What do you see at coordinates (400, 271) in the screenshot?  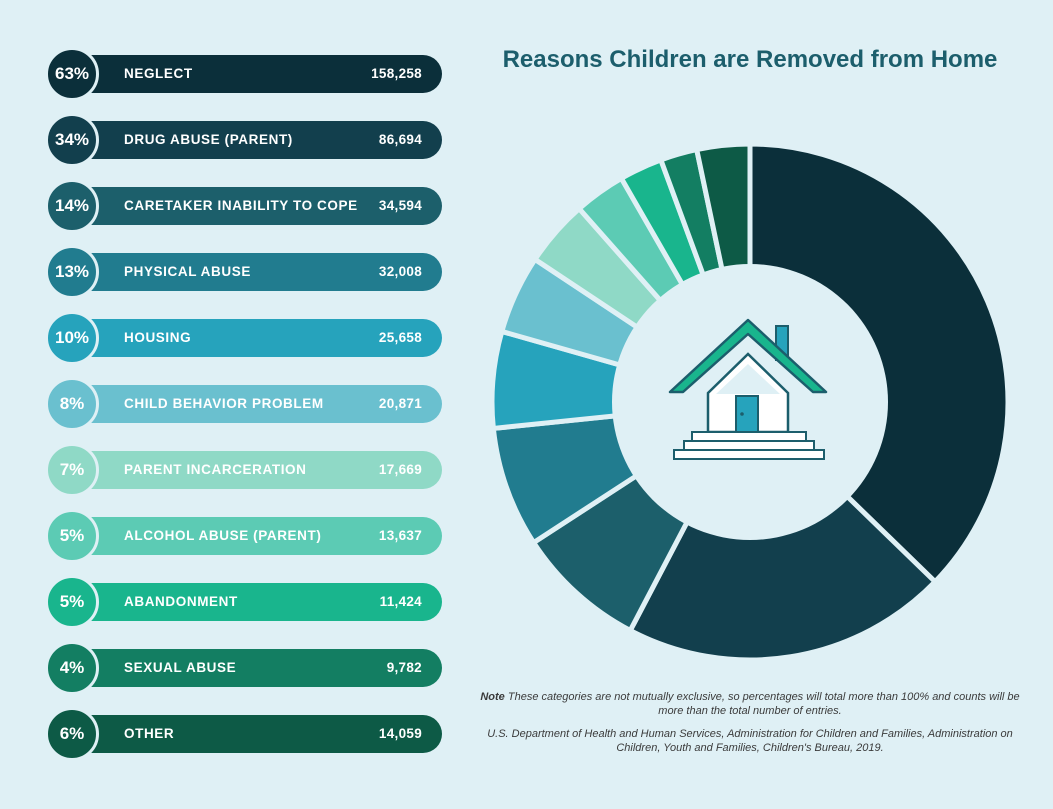 I see `category-count: 32,008` at bounding box center [400, 271].